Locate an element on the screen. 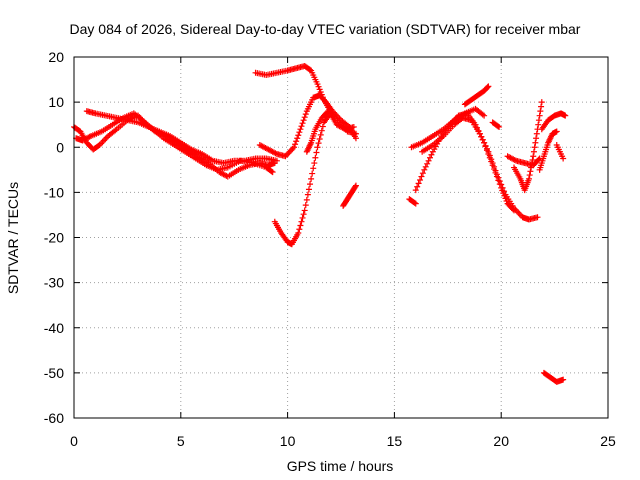  series-arc-g is located at coordinates (317, 131).